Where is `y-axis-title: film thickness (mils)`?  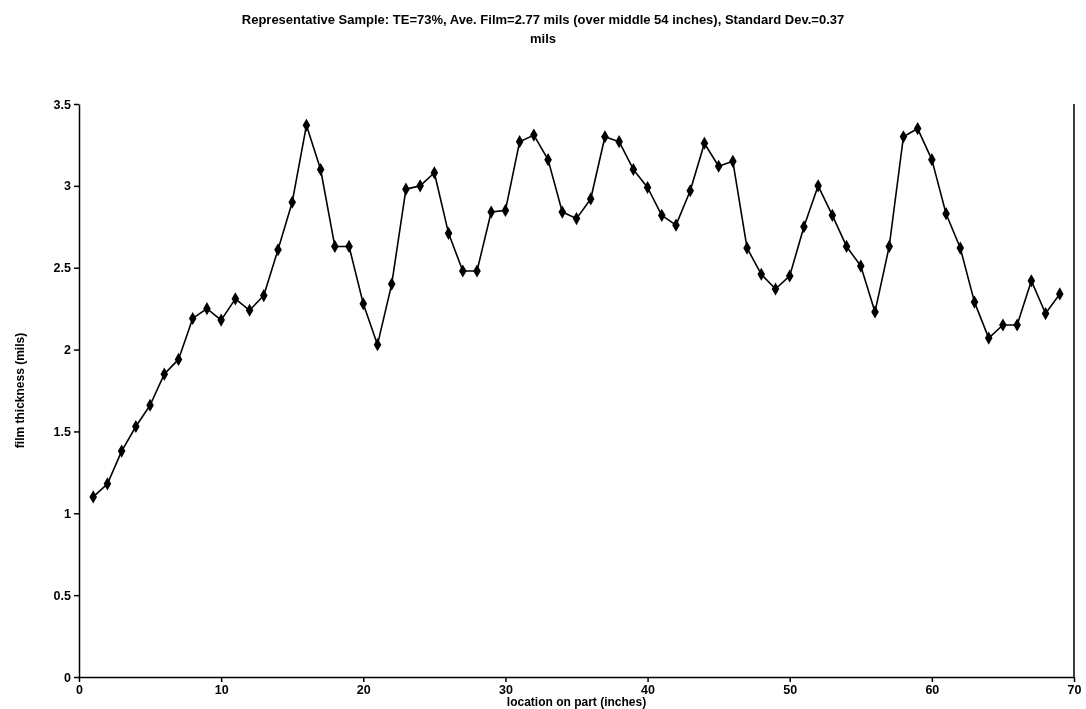 y-axis-title: film thickness (mils) is located at coordinates (20, 390).